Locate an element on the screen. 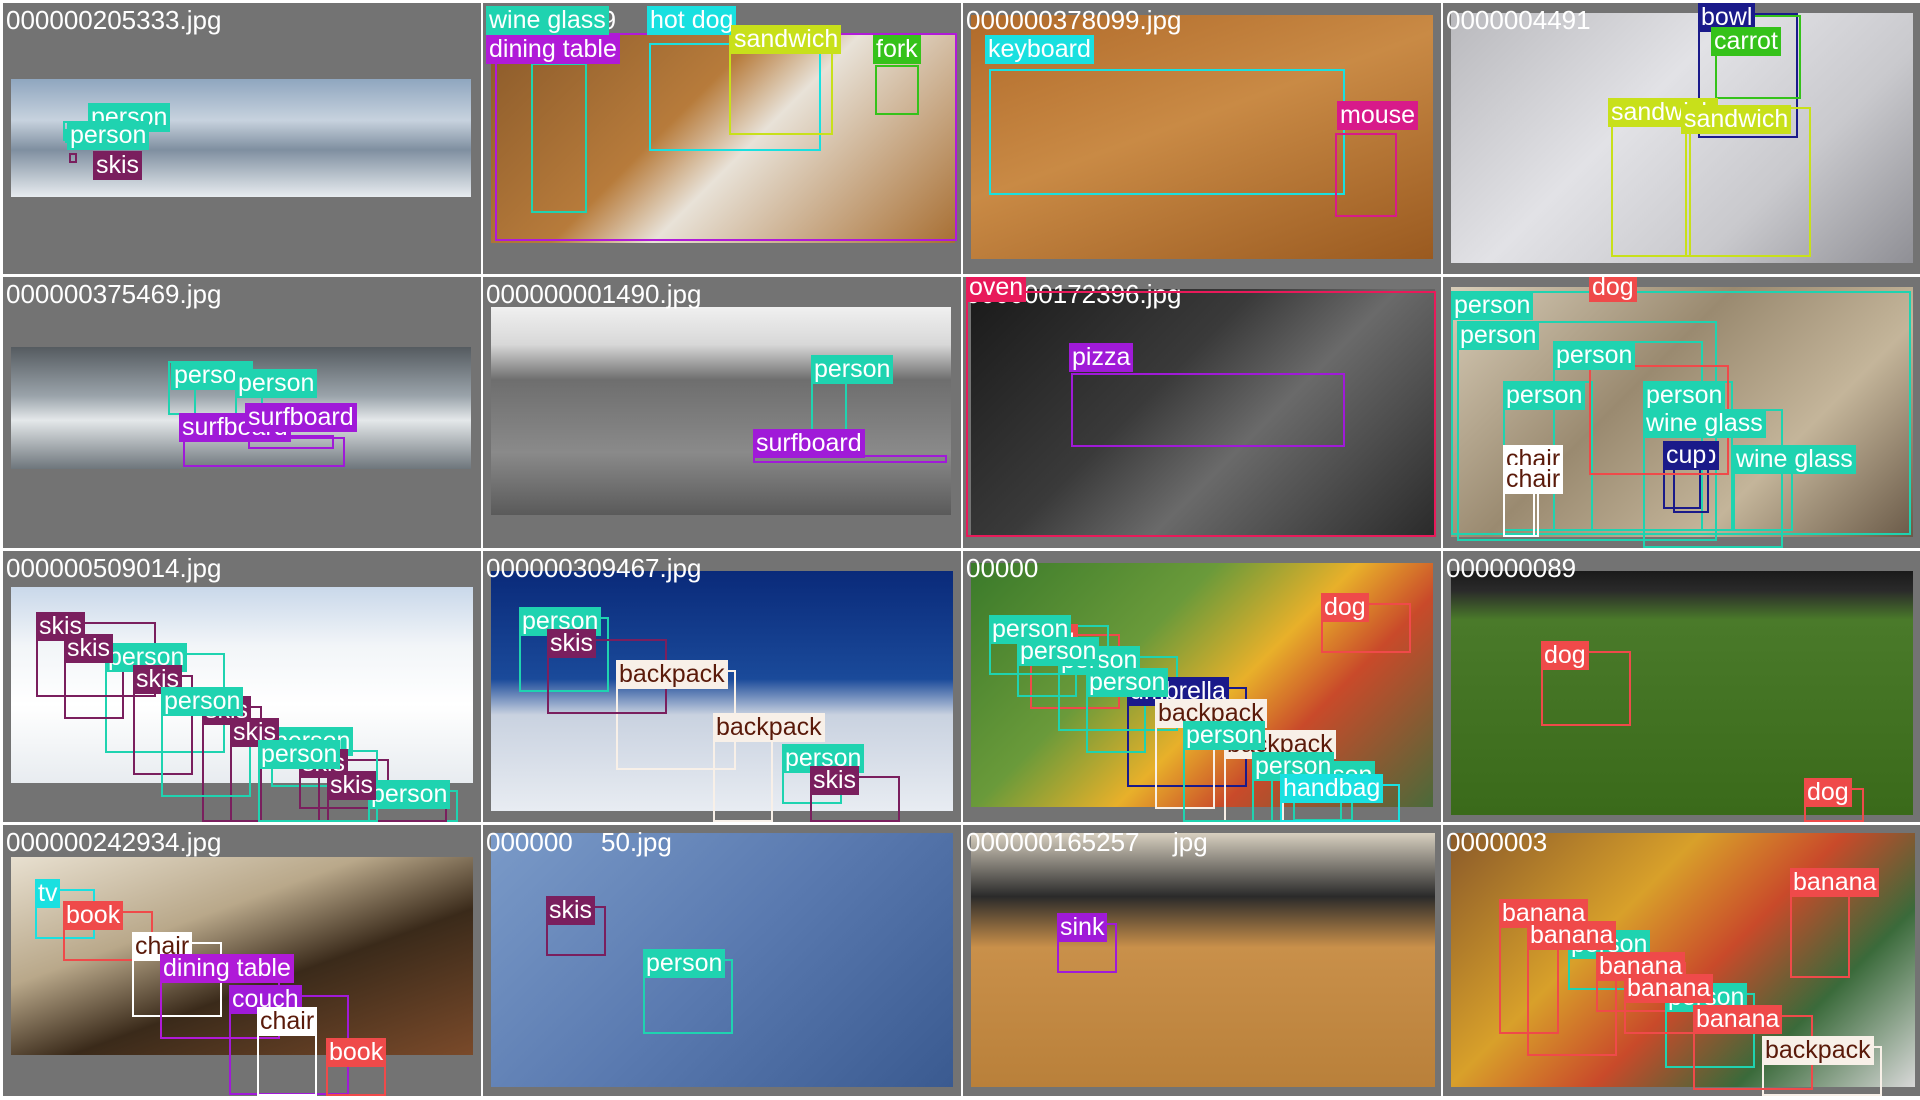 This screenshot has height=1100, width=1920. filename-label: 000000001490.jpg is located at coordinates (594, 294).